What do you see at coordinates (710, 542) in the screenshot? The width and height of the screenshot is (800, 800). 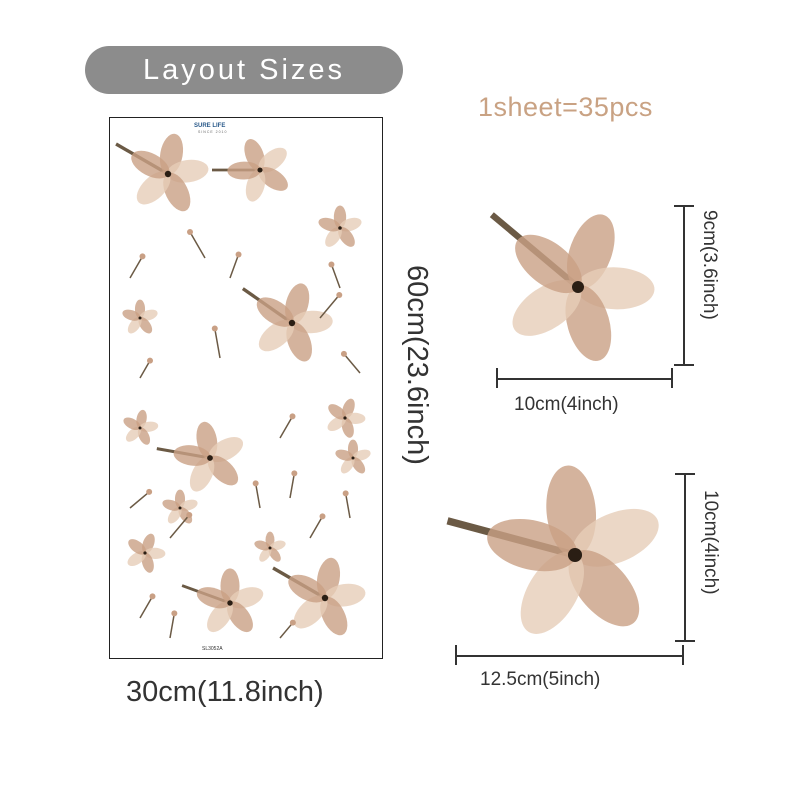 I see `sample2-height-label: 10cm(4inch)` at bounding box center [710, 542].